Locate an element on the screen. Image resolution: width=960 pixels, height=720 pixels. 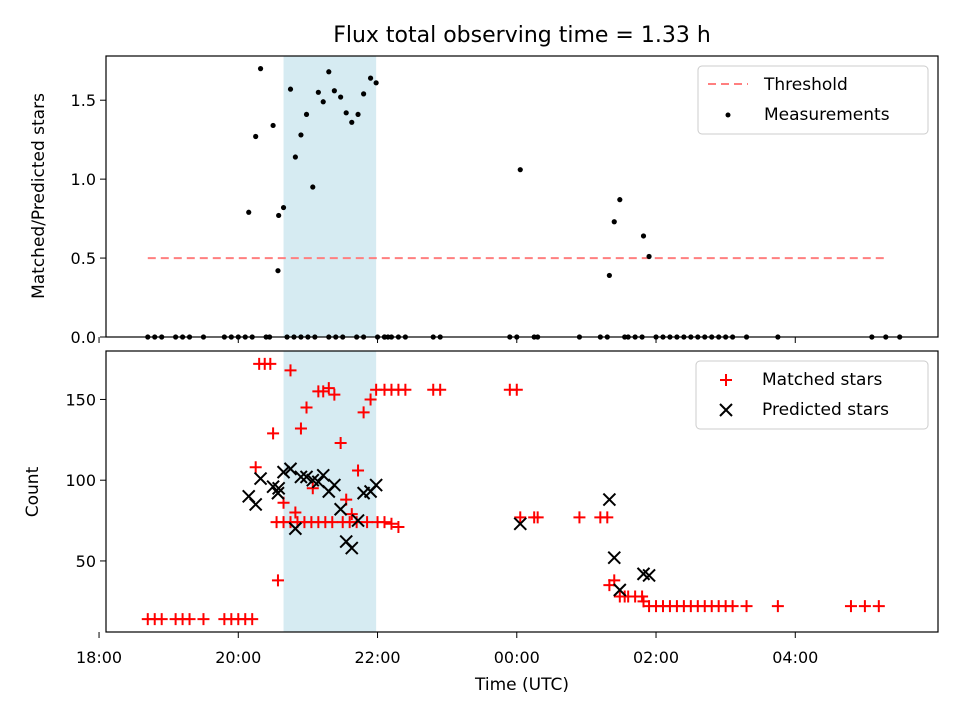
legend-matched-label: Matched stars is located at coordinates (822, 380).